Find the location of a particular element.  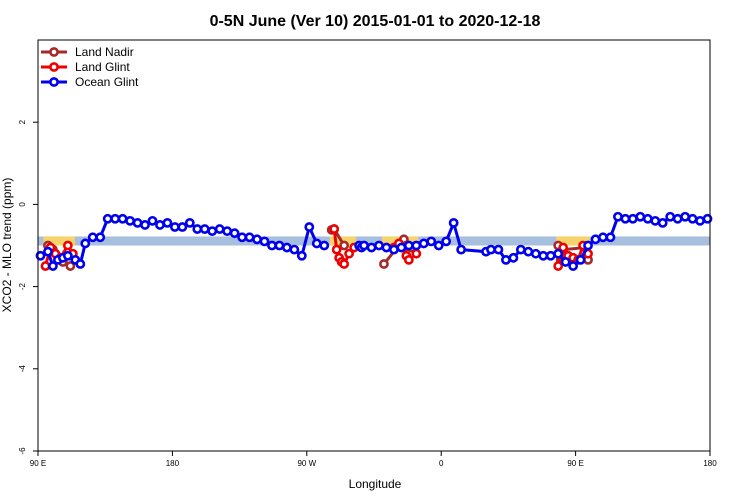

y-tick-label: -4 is located at coordinates (22, 369).